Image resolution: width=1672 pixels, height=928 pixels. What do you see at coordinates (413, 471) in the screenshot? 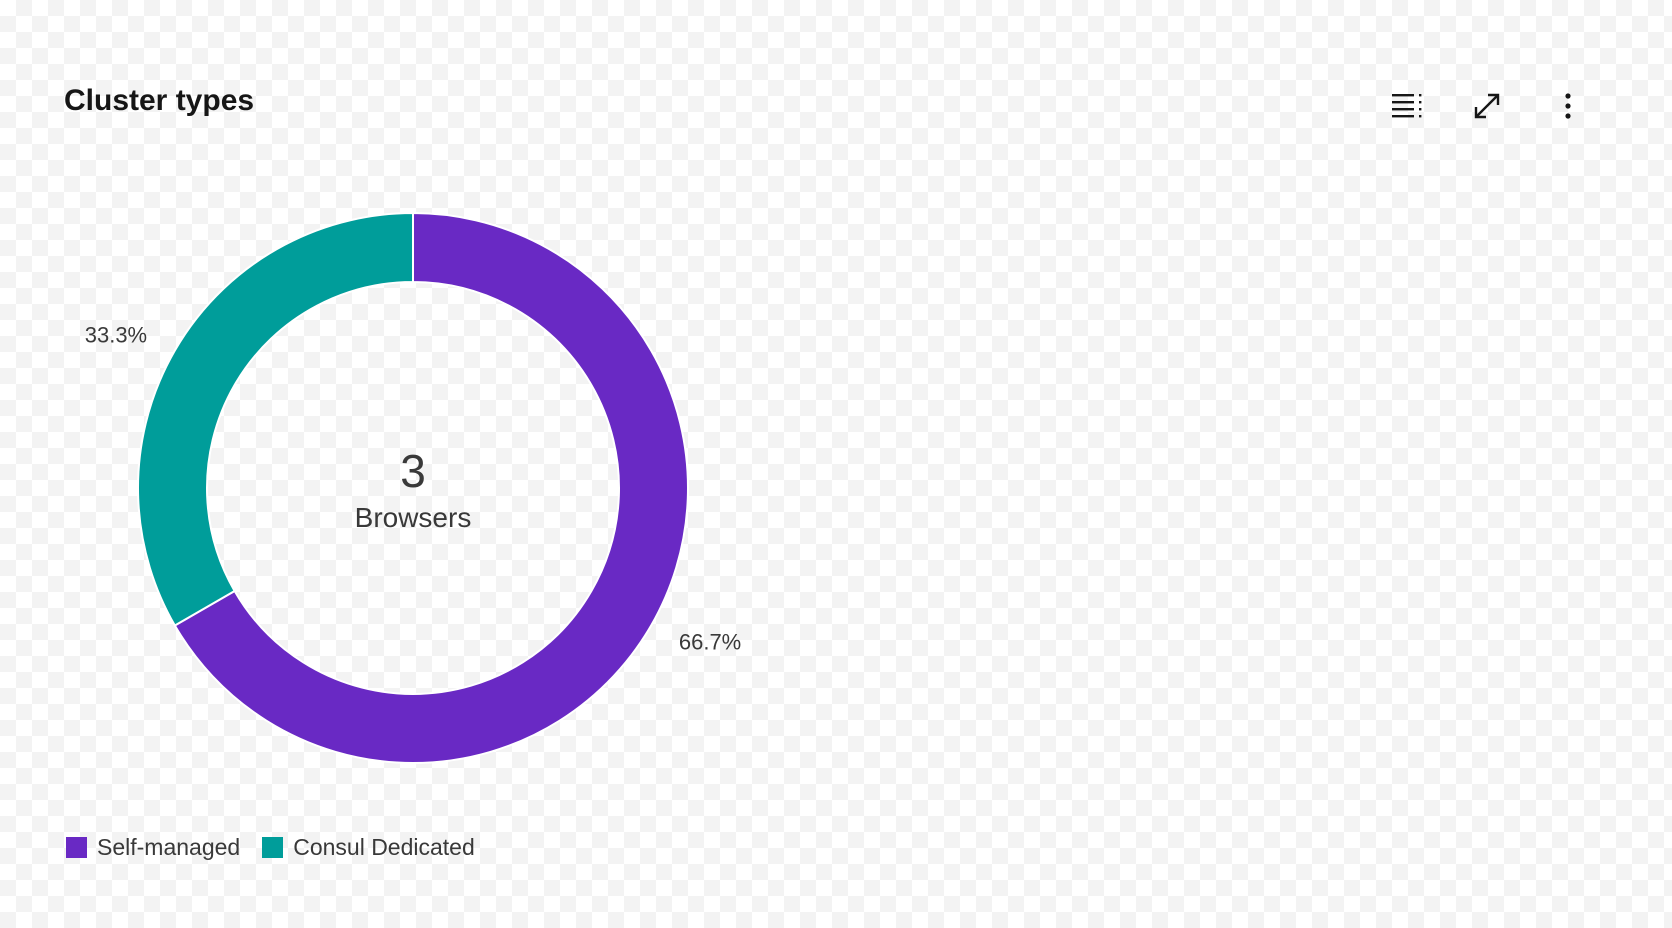
I see `center-value: 3` at bounding box center [413, 471].